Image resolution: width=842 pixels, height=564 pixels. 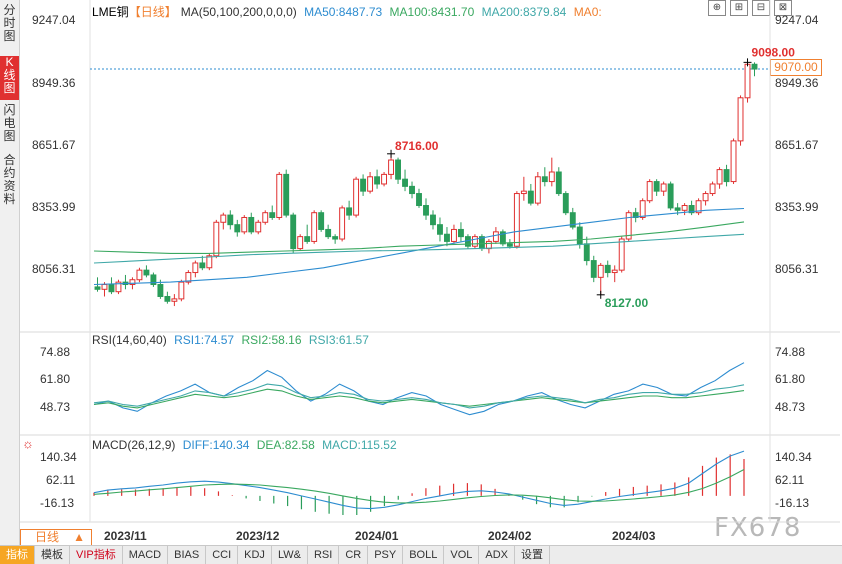 What do you see at coordinates (204, 340) in the screenshot?
I see `rsi1-value: RSI1:74.57` at bounding box center [204, 340].